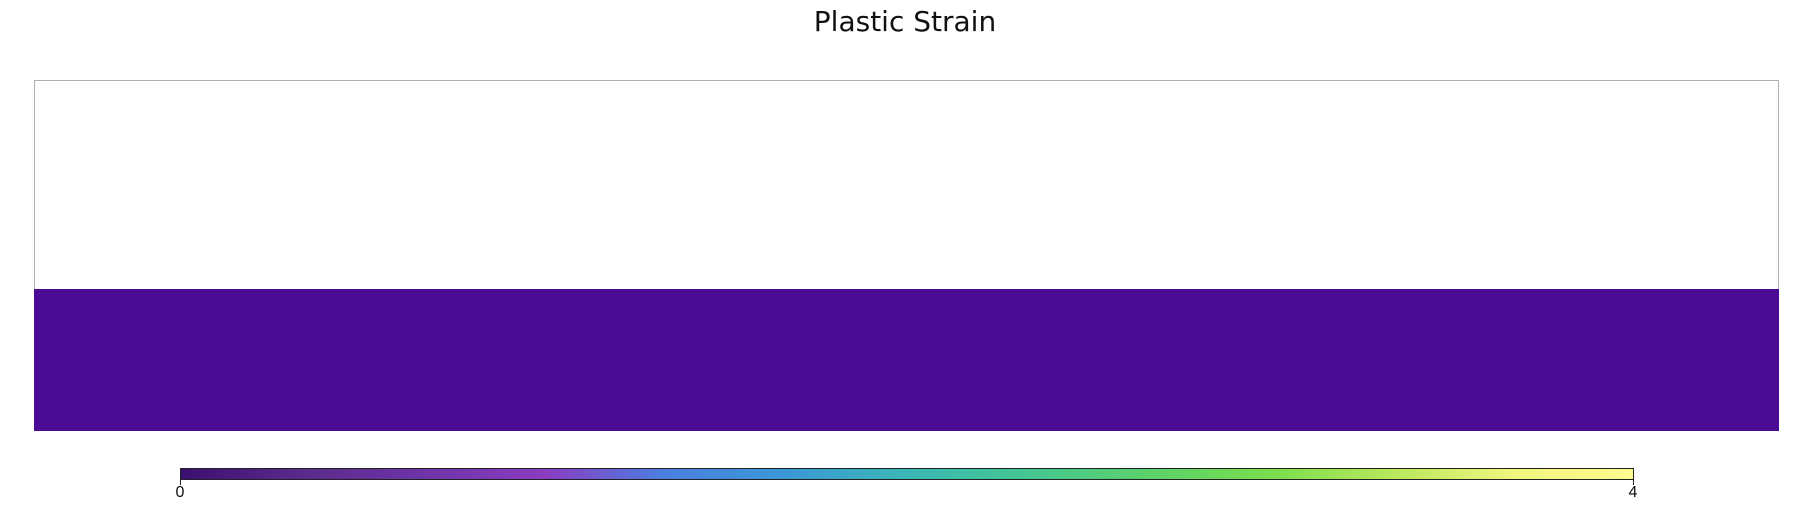 The image size is (1810, 510). What do you see at coordinates (907, 474) in the screenshot?
I see `colorbar` at bounding box center [907, 474].